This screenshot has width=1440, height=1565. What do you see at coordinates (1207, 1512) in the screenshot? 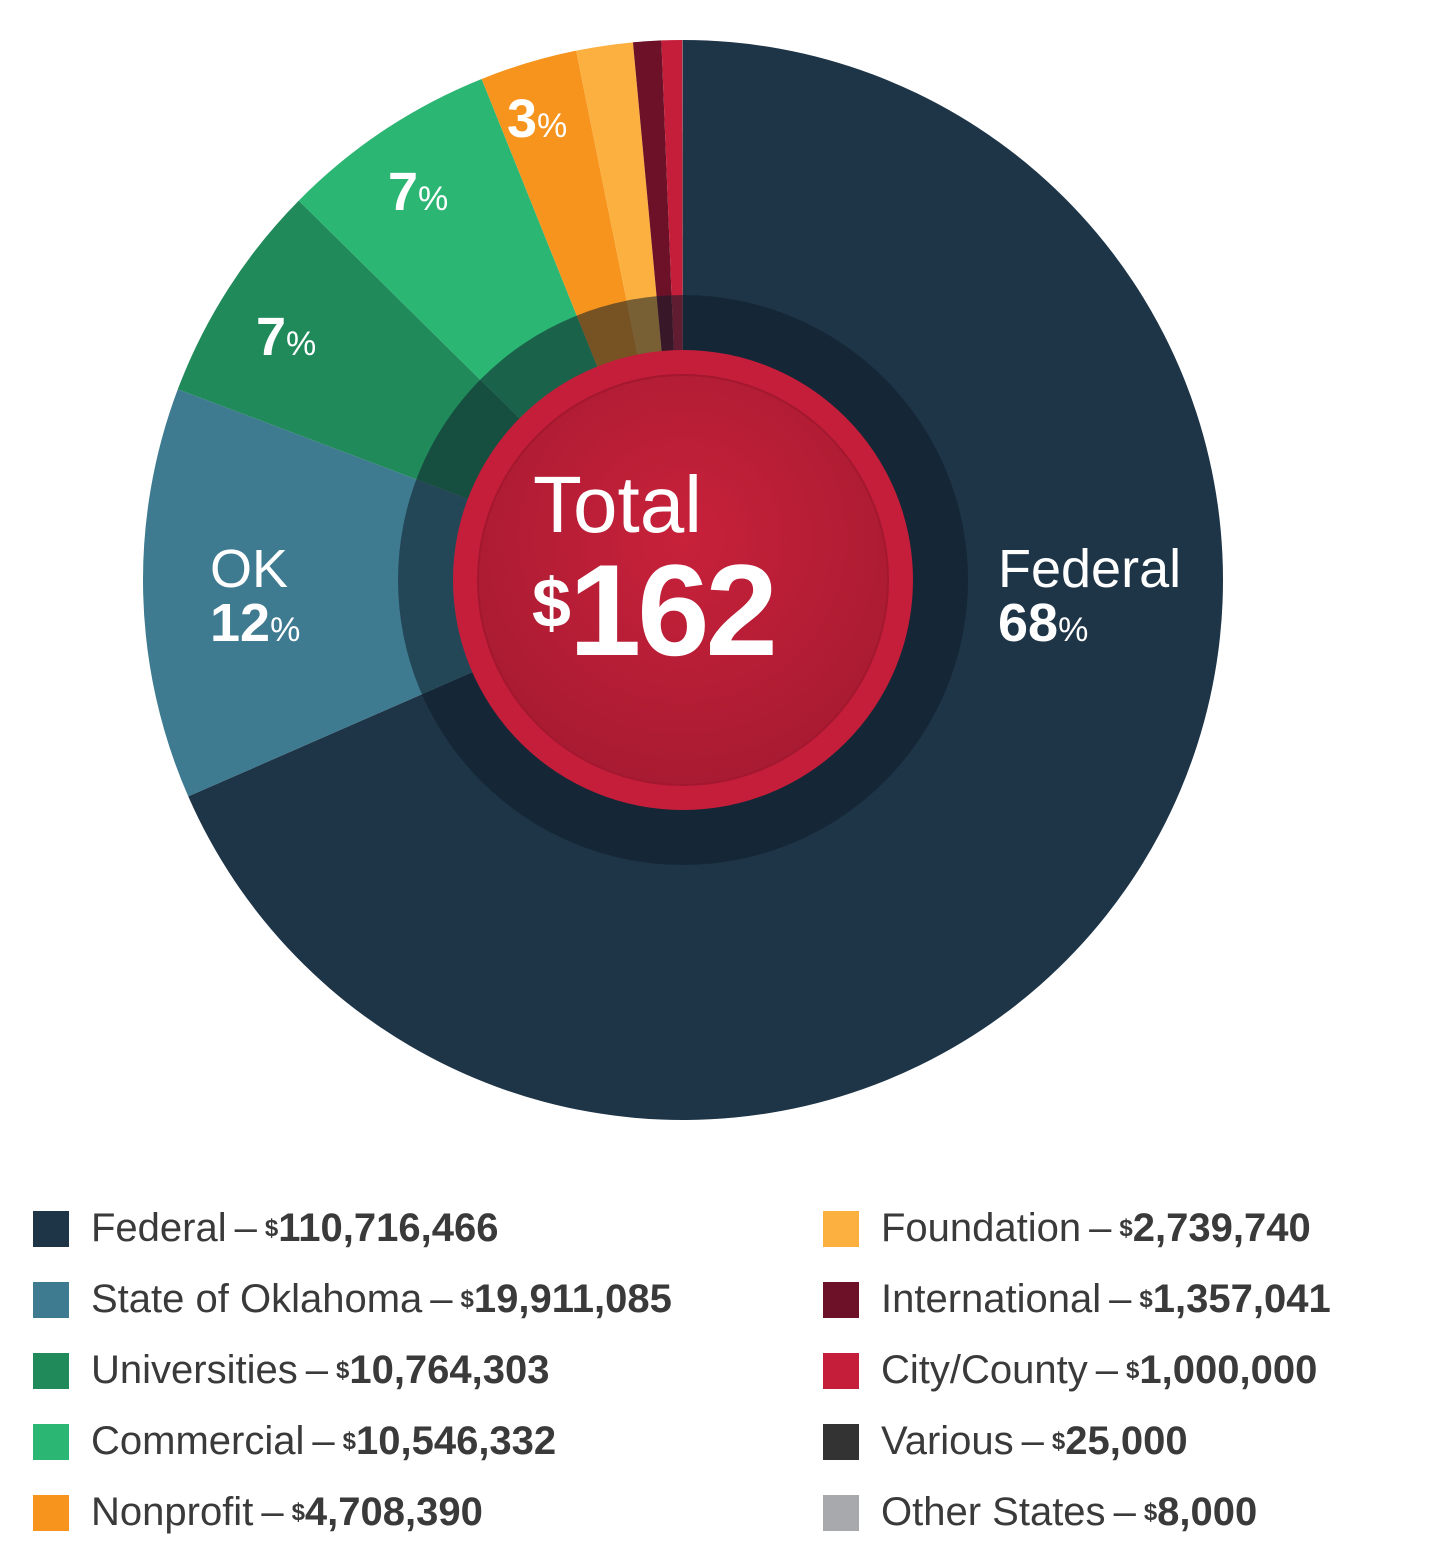
I see `legend-value: 8,000` at bounding box center [1207, 1512].